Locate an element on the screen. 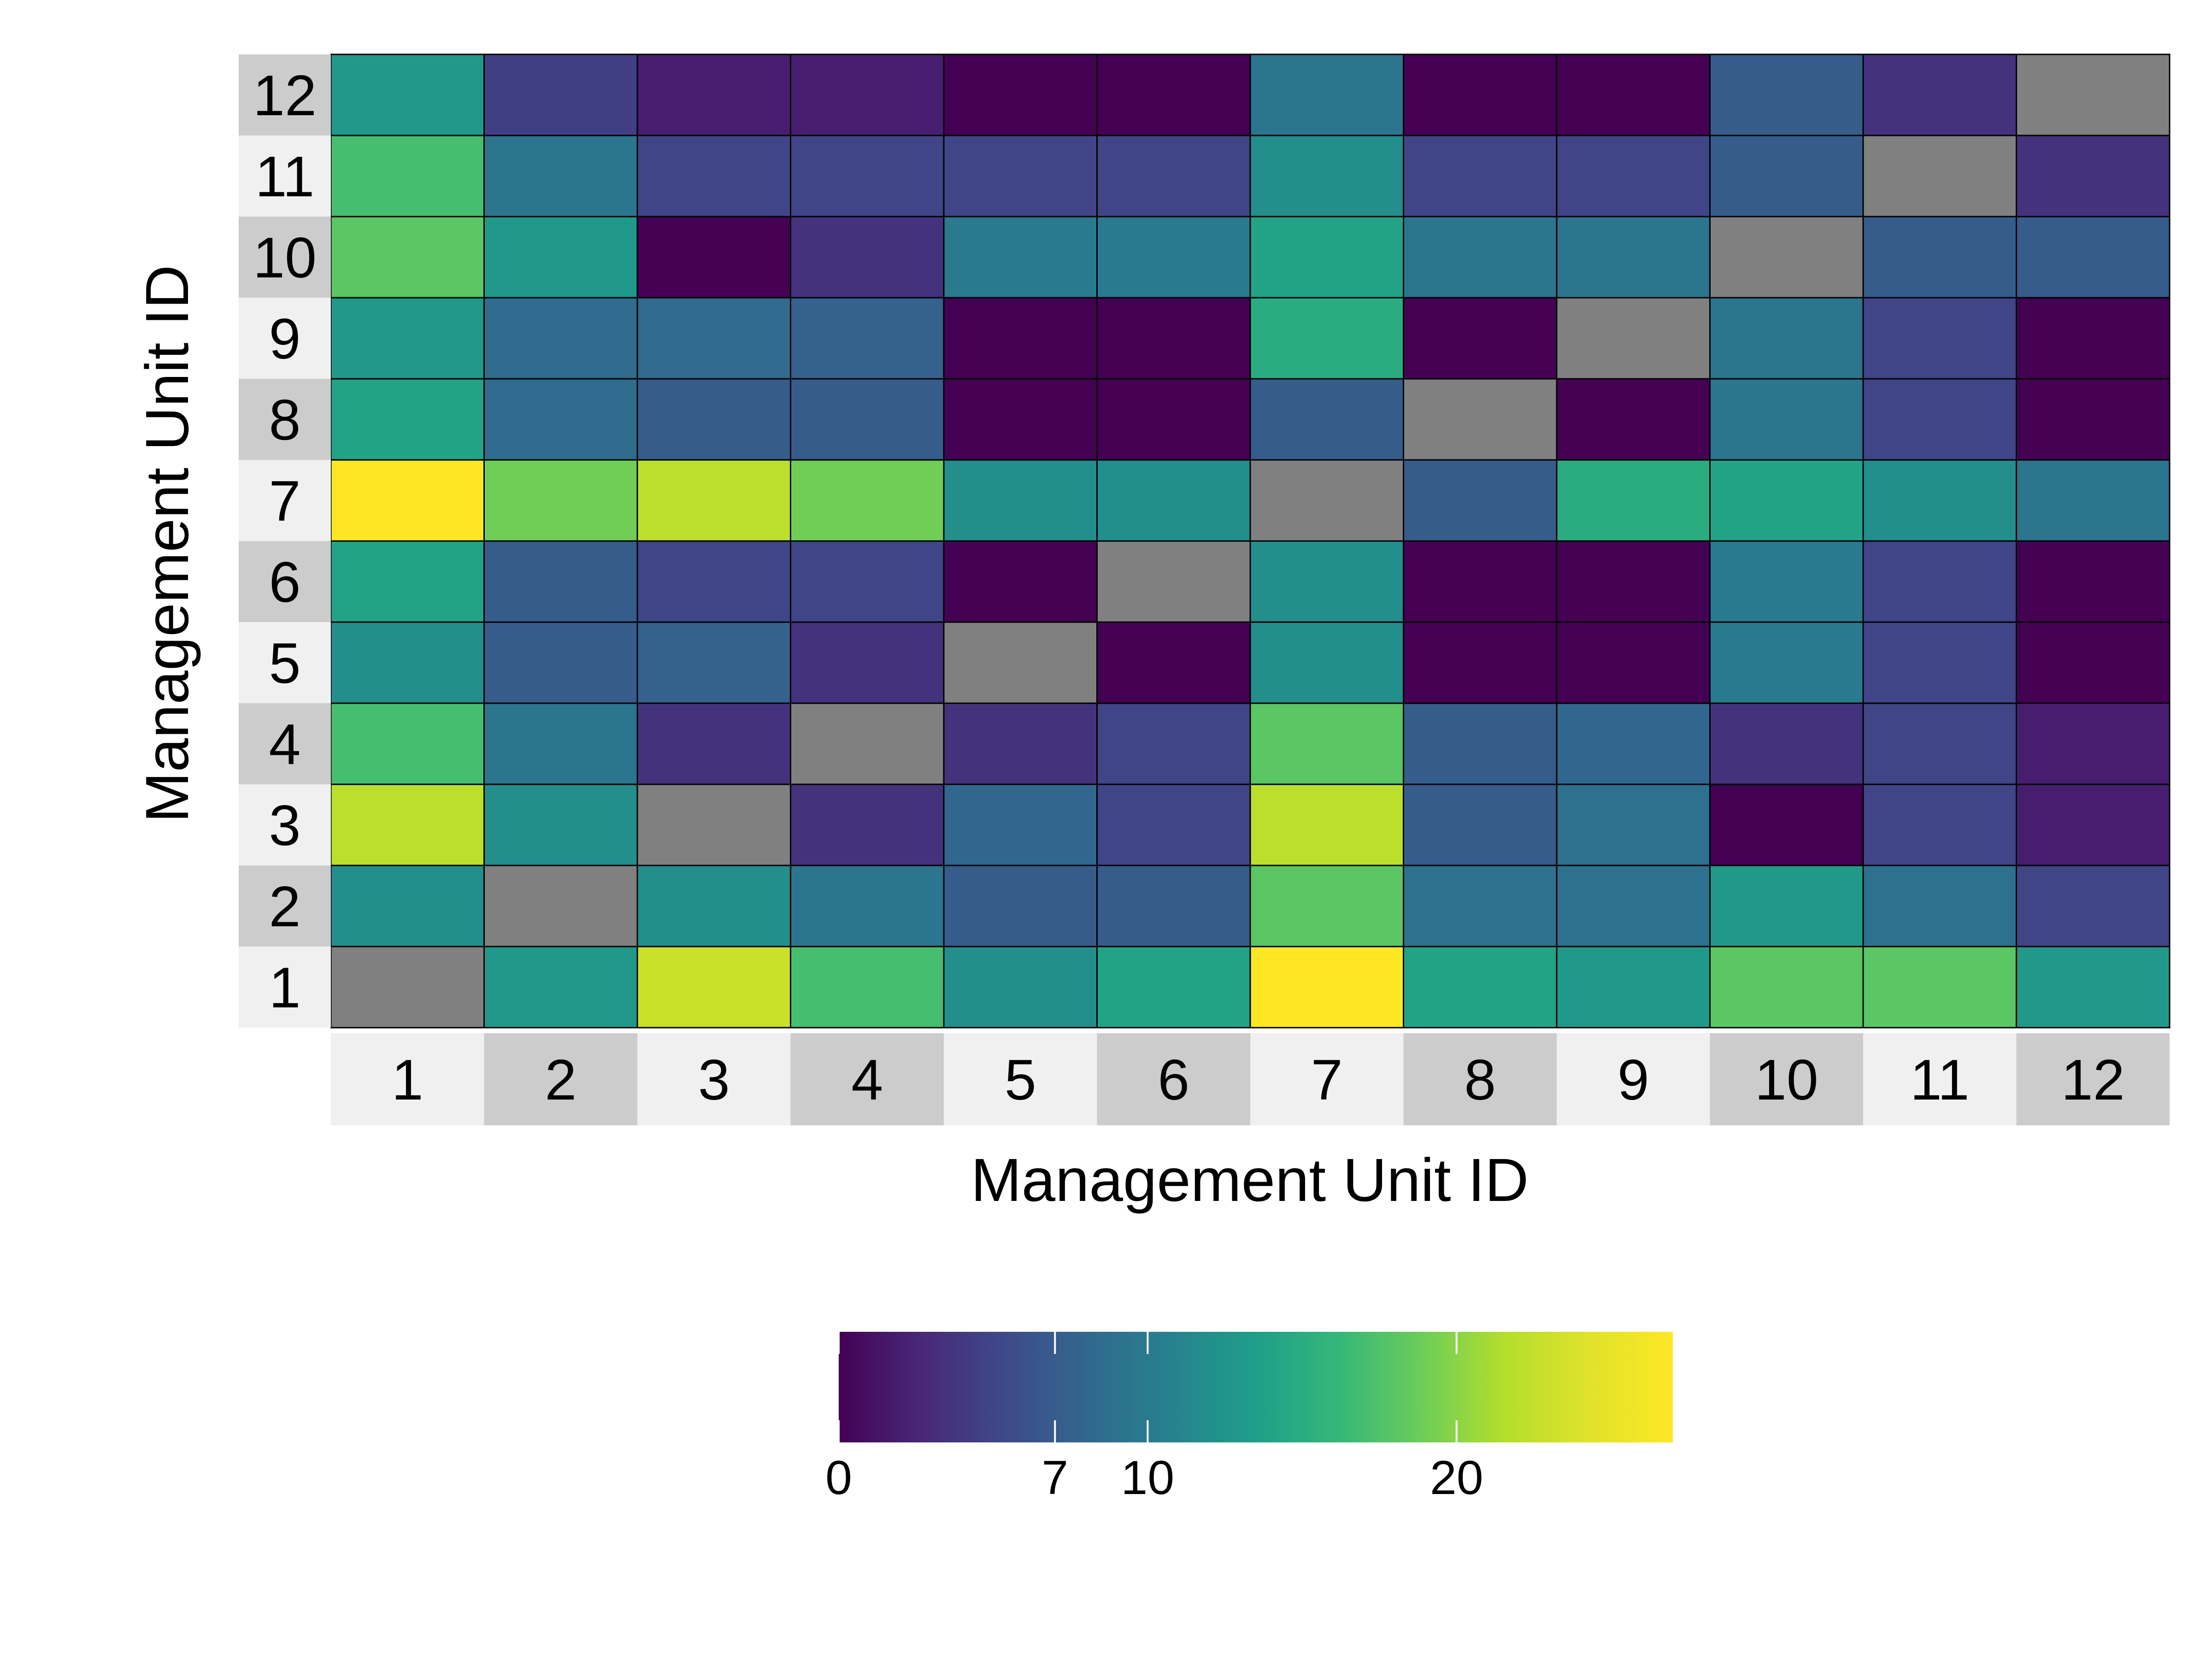  y-tick-label: 7 is located at coordinates (285, 501).